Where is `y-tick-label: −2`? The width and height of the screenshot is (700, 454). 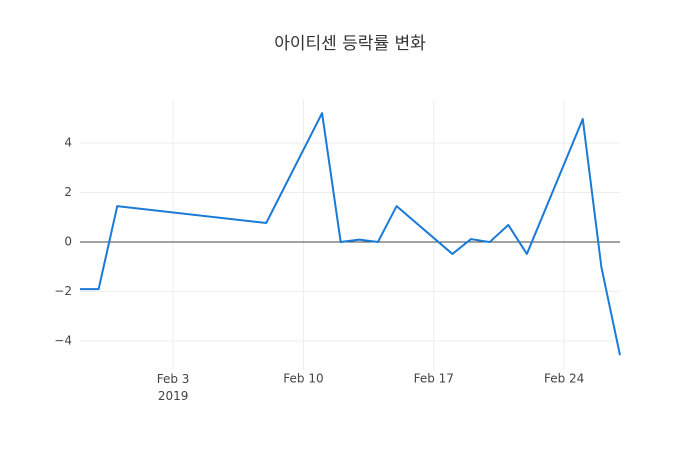 y-tick-label: −2 is located at coordinates (63, 291).